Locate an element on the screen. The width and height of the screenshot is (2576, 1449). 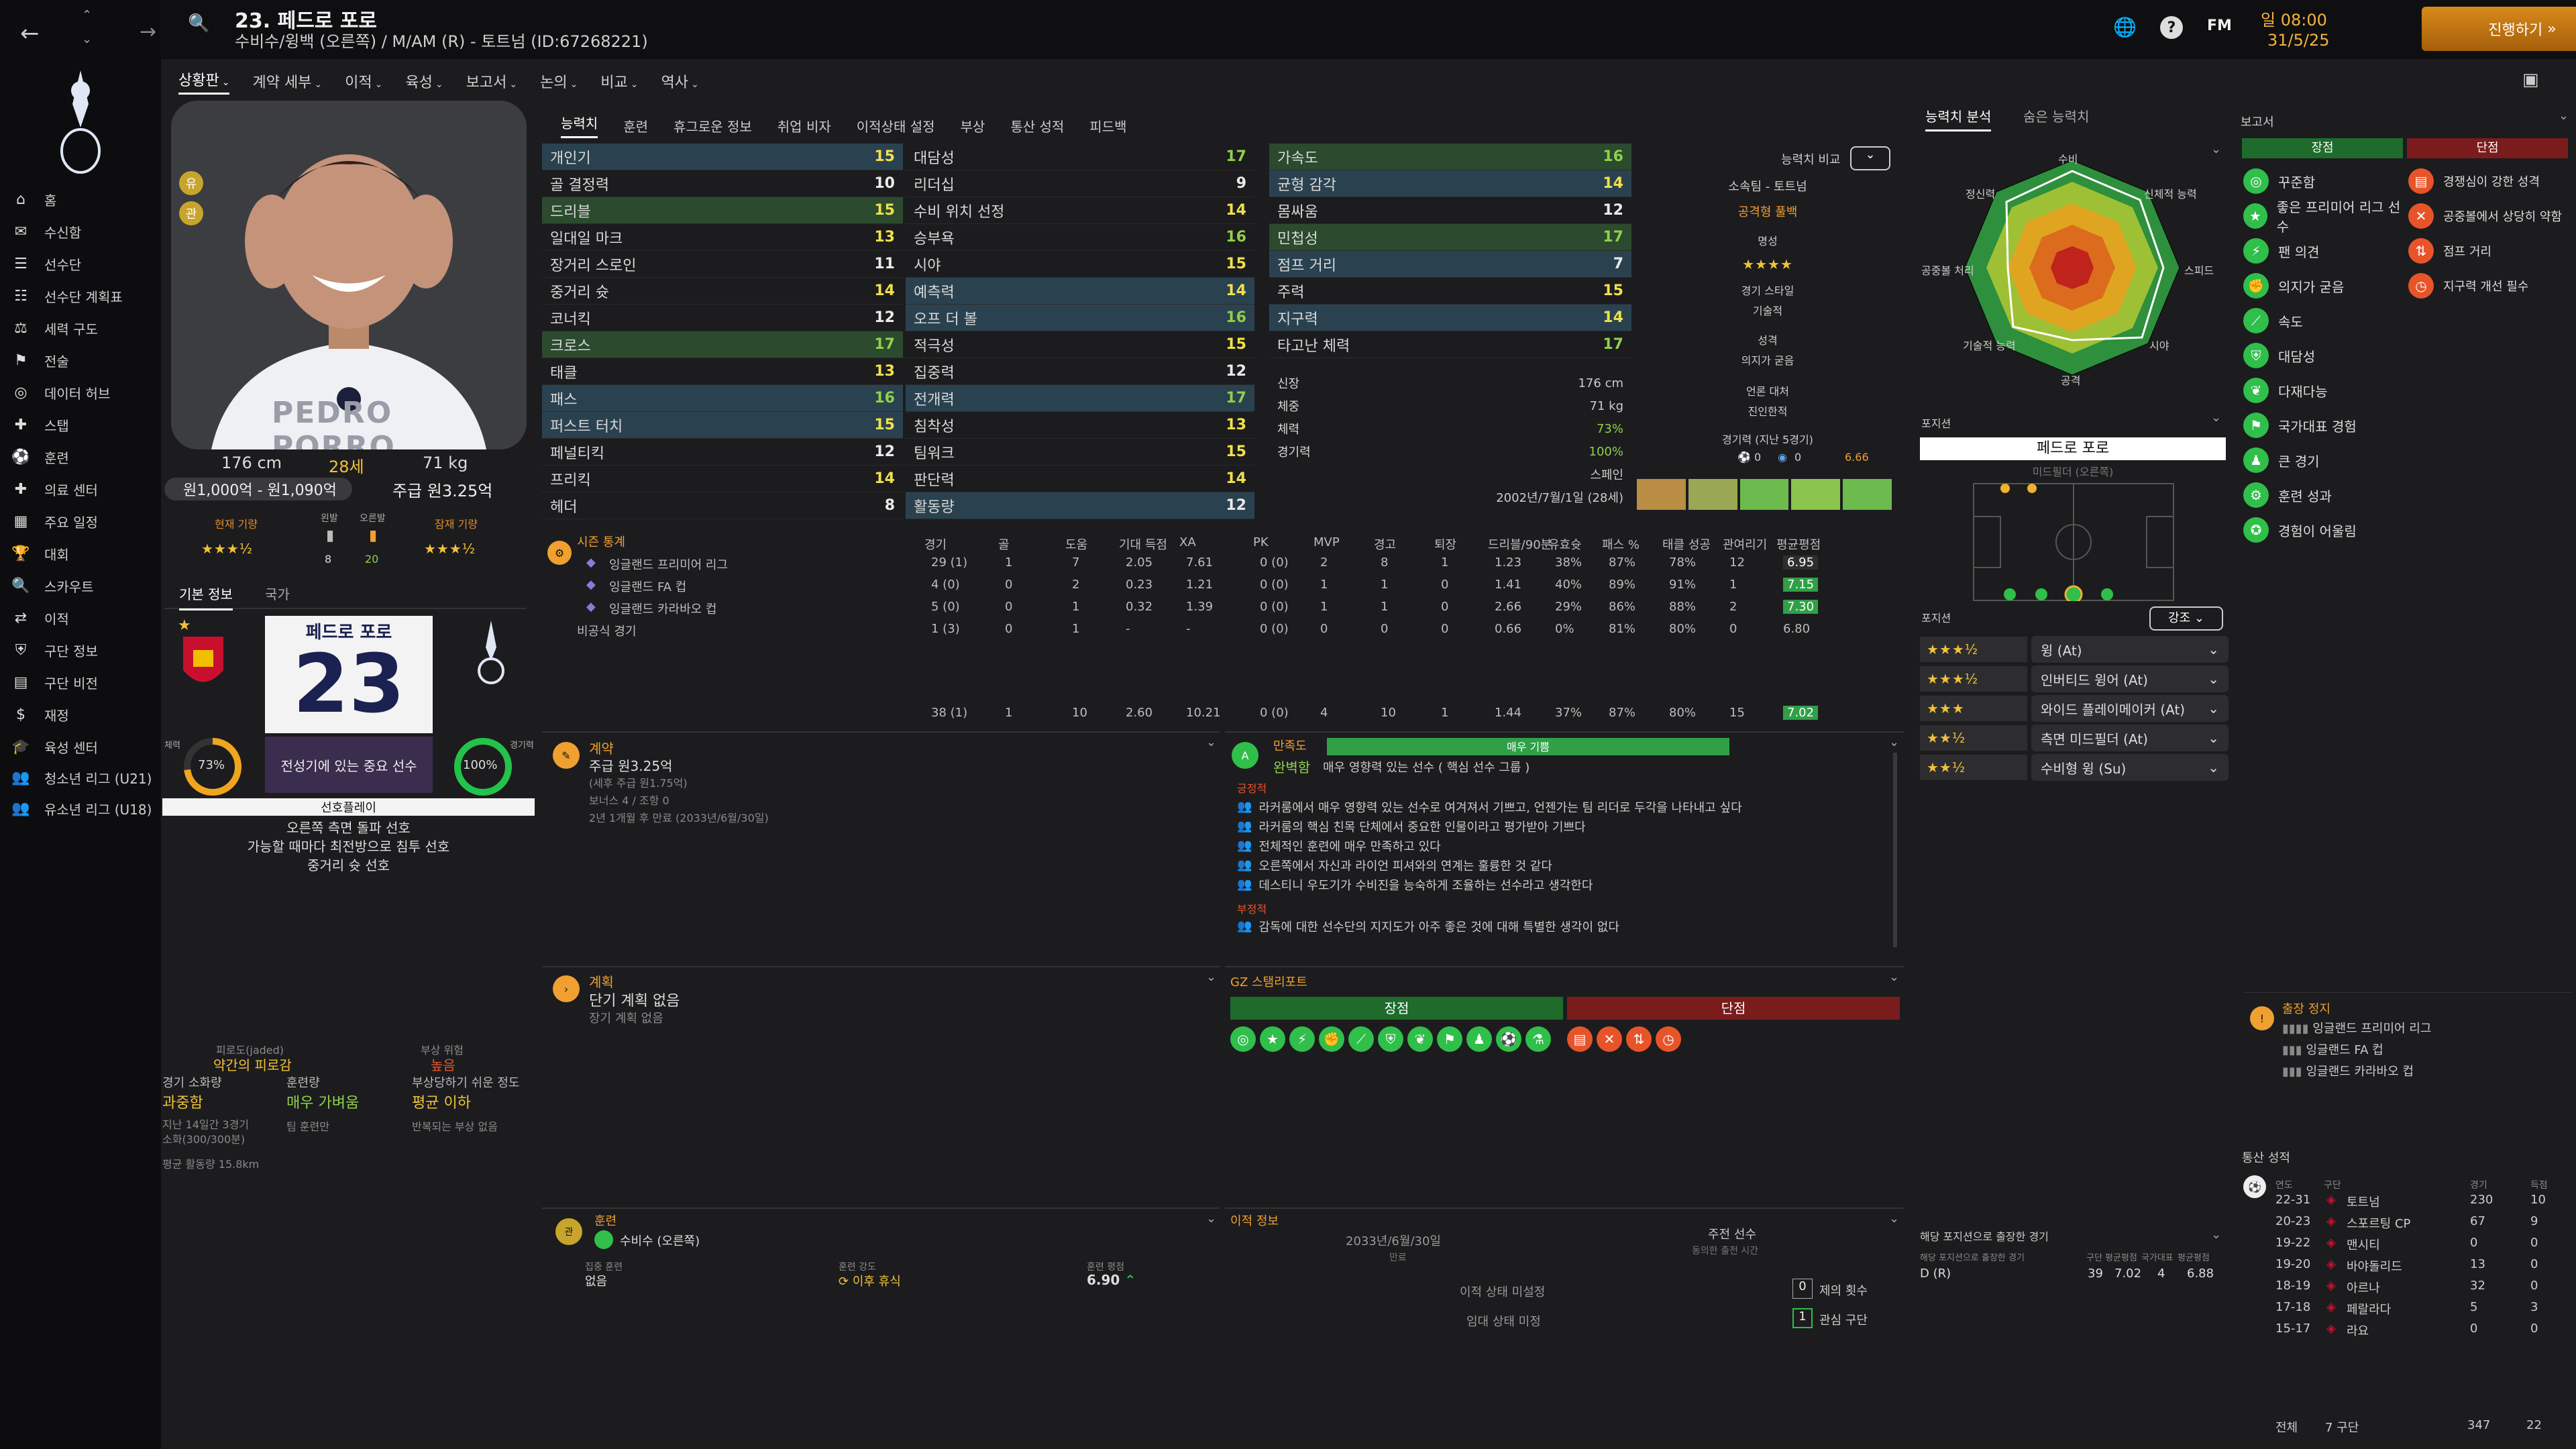
transfer-chevron-icon: ⌄ is located at coordinates (1894, 1219).